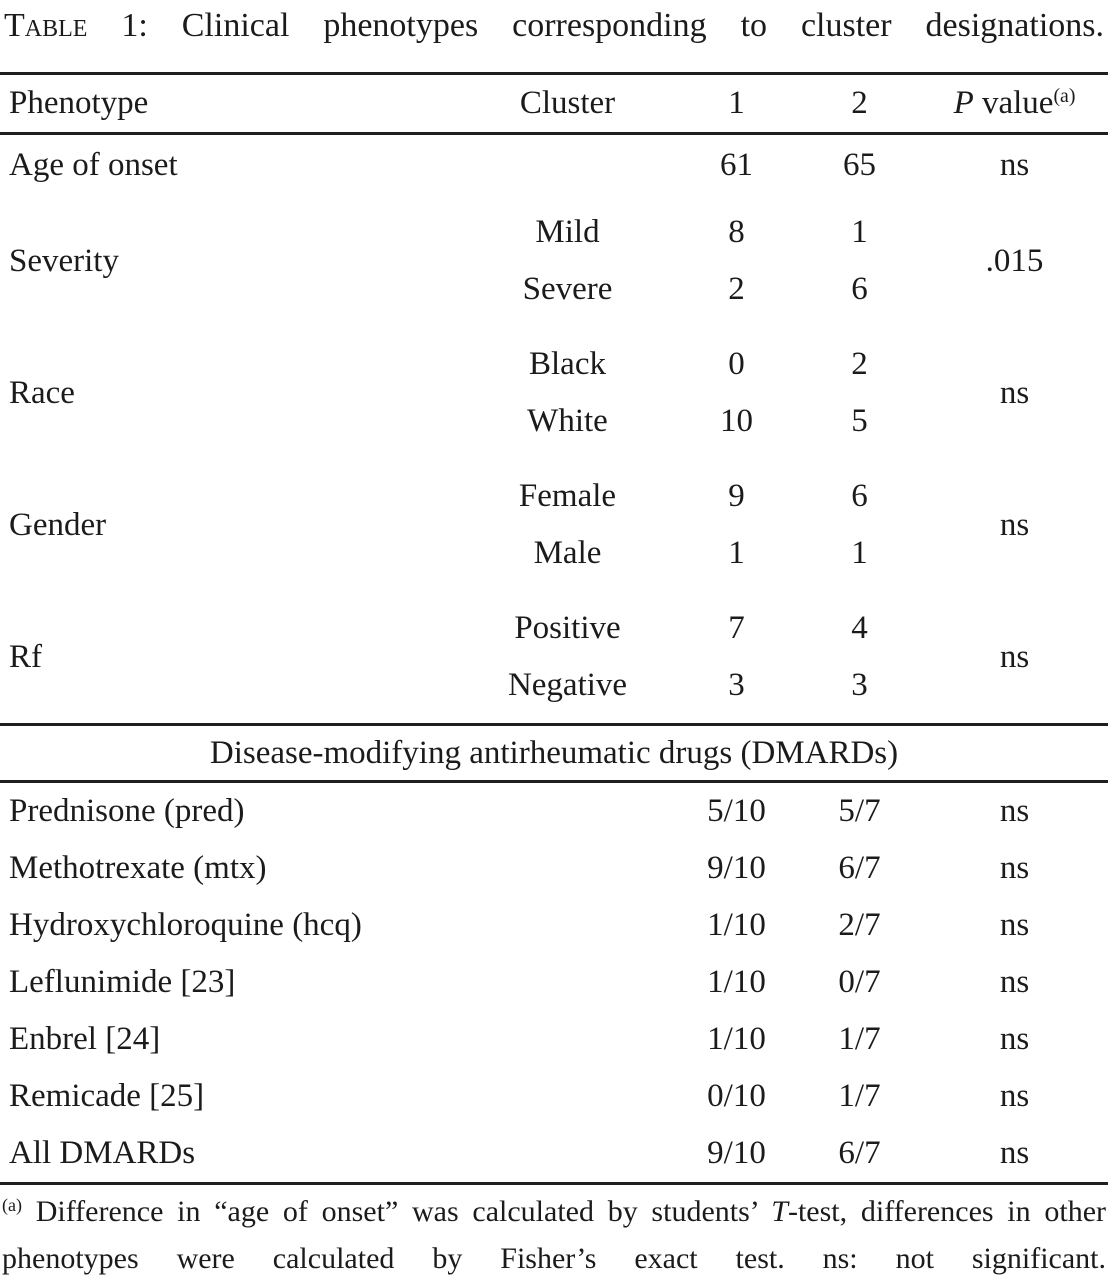 The width and height of the screenshot is (1108, 1280). Describe the element at coordinates (554, 133) in the screenshot. I see `header-rule` at that location.